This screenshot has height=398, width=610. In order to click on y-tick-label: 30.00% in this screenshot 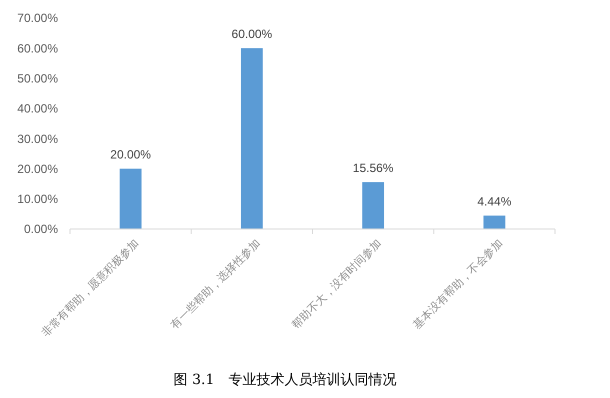, I will do `click(37, 139)`.